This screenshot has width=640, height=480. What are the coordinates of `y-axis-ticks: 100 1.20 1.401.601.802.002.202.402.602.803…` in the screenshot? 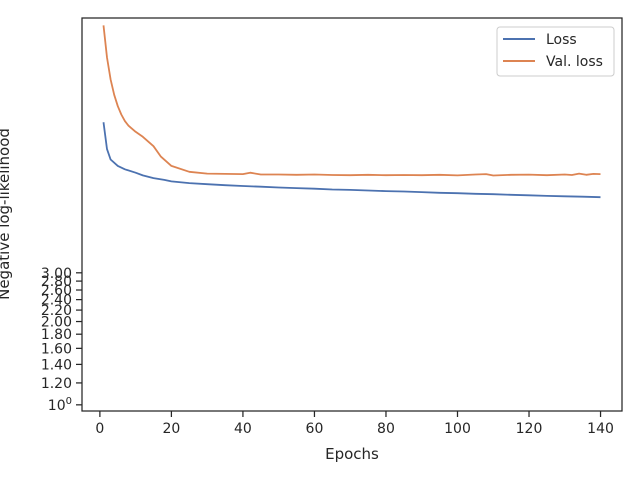 It's located at (61, 340).